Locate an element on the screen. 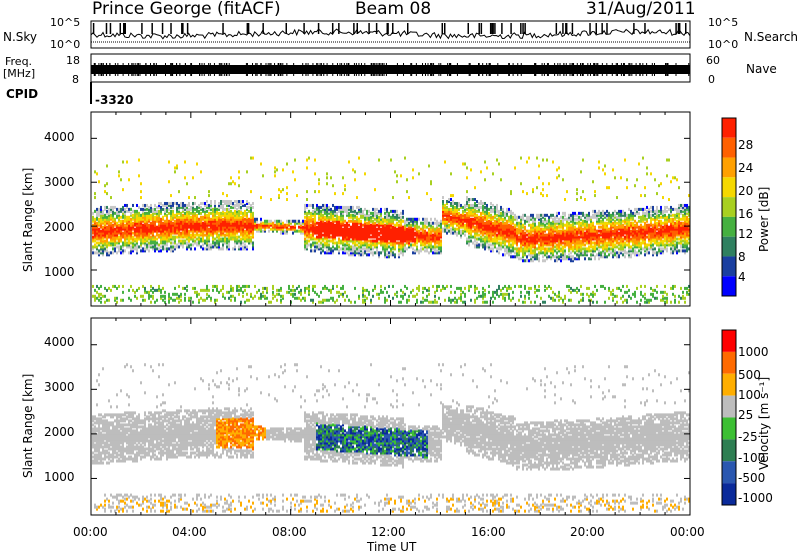  noise-ytick-left-top: 10^5 is located at coordinates (65, 22).